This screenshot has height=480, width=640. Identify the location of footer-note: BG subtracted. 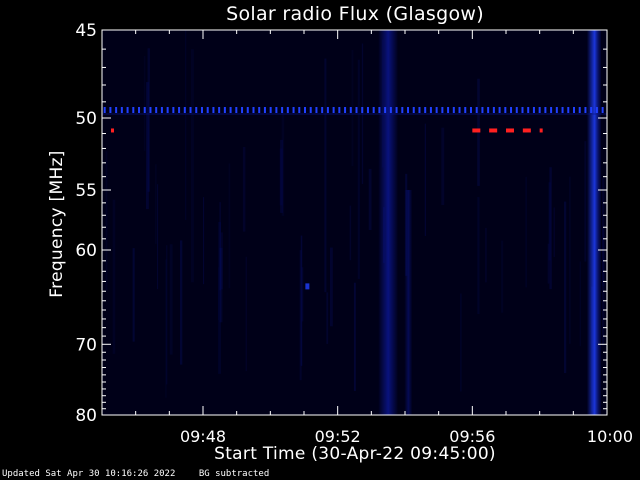
(234, 474).